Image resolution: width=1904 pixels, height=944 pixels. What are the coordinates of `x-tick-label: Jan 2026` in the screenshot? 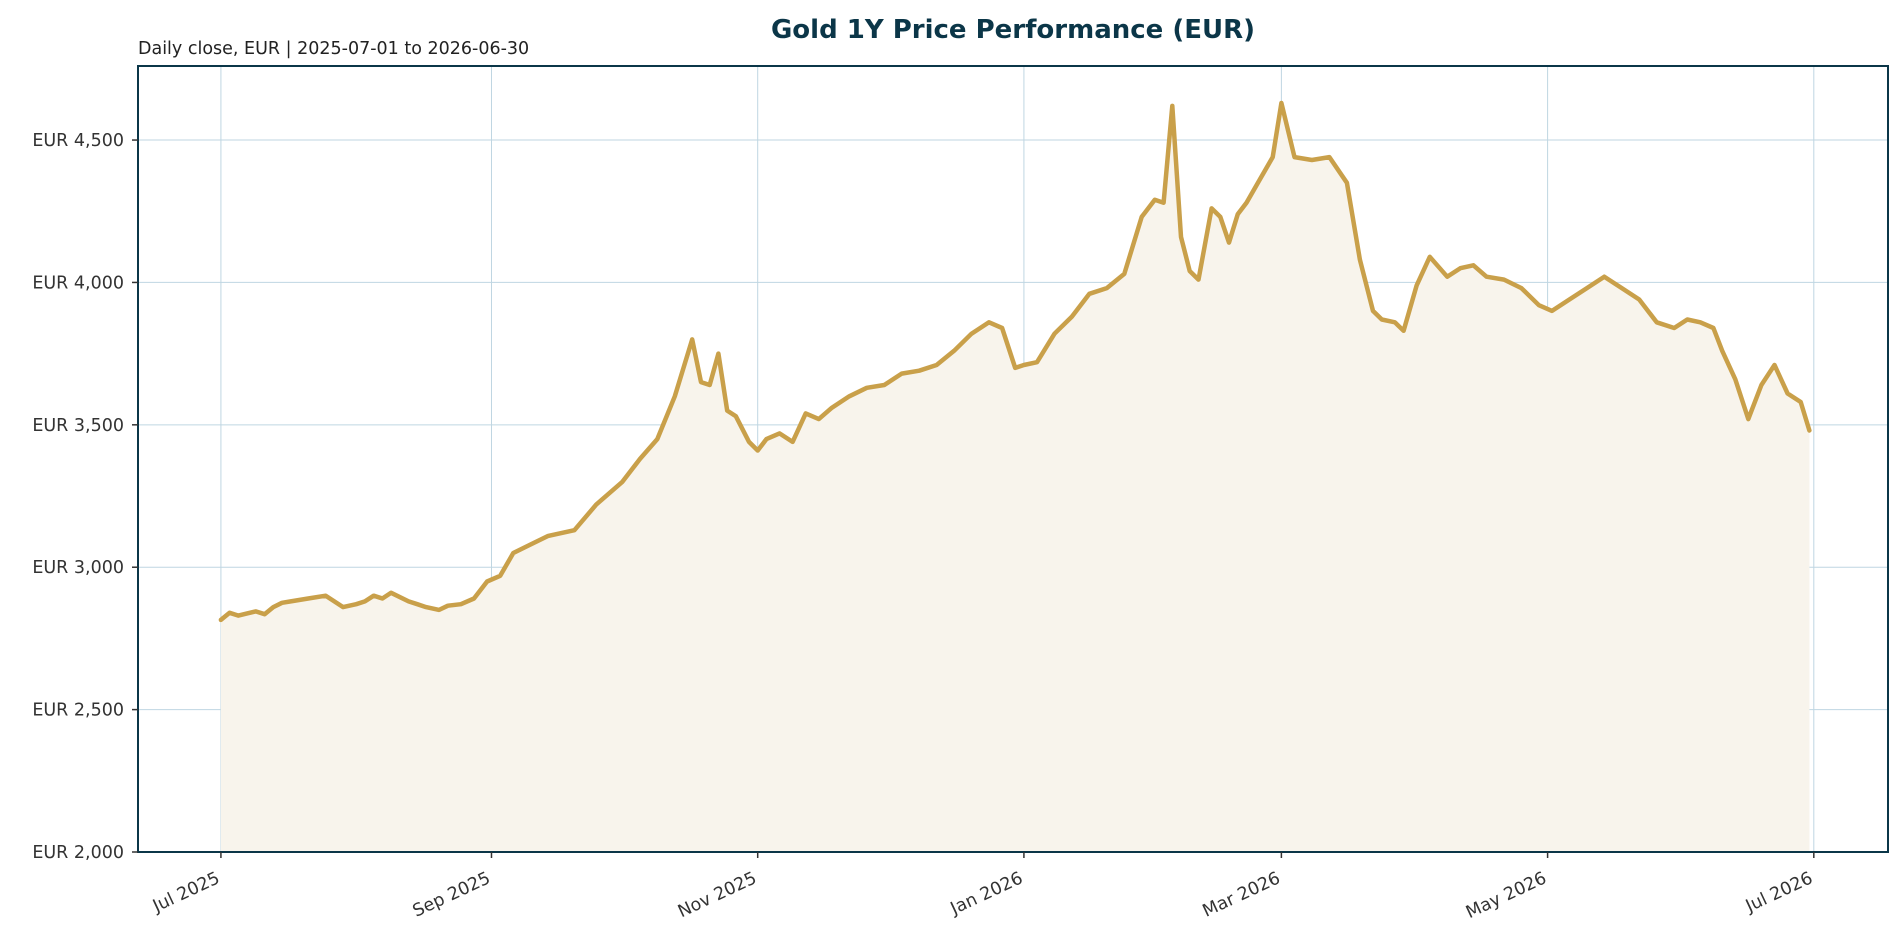 It's located at (986, 893).